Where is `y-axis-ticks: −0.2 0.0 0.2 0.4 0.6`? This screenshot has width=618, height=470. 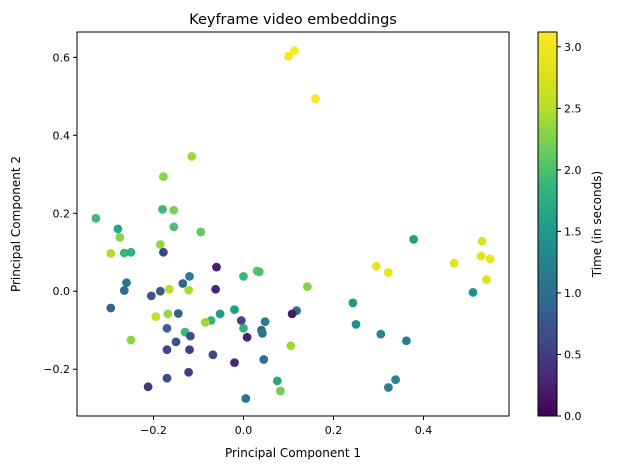 y-axis-ticks: −0.2 0.0 0.2 0.4 0.6 is located at coordinates (60, 213).